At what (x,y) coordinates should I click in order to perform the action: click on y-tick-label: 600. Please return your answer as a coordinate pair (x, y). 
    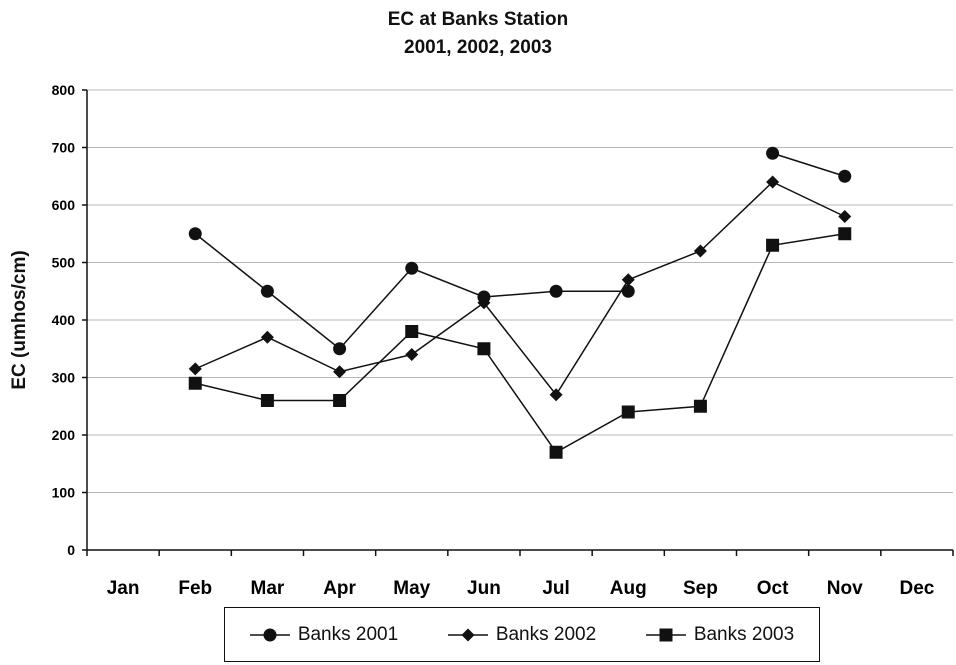
    Looking at the image, I should click on (64, 205).